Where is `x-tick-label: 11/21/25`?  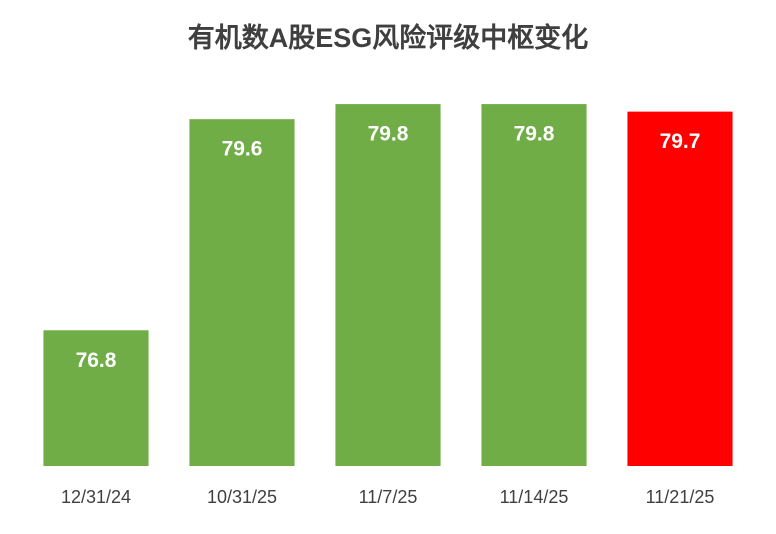 x-tick-label: 11/21/25 is located at coordinates (680, 497).